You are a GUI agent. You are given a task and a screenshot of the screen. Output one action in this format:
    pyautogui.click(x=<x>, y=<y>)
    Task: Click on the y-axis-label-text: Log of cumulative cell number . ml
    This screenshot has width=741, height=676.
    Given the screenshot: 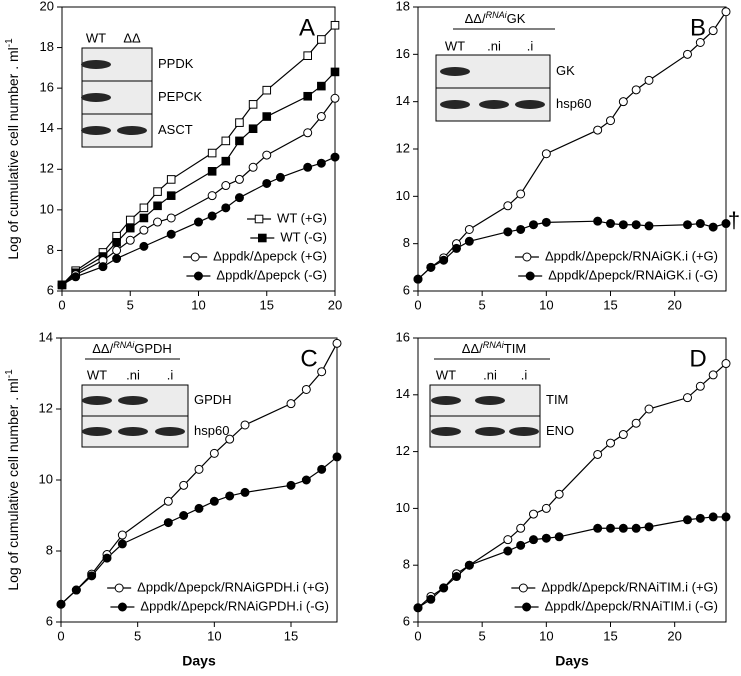 What is the action you would take?
    pyautogui.click(x=13, y=484)
    